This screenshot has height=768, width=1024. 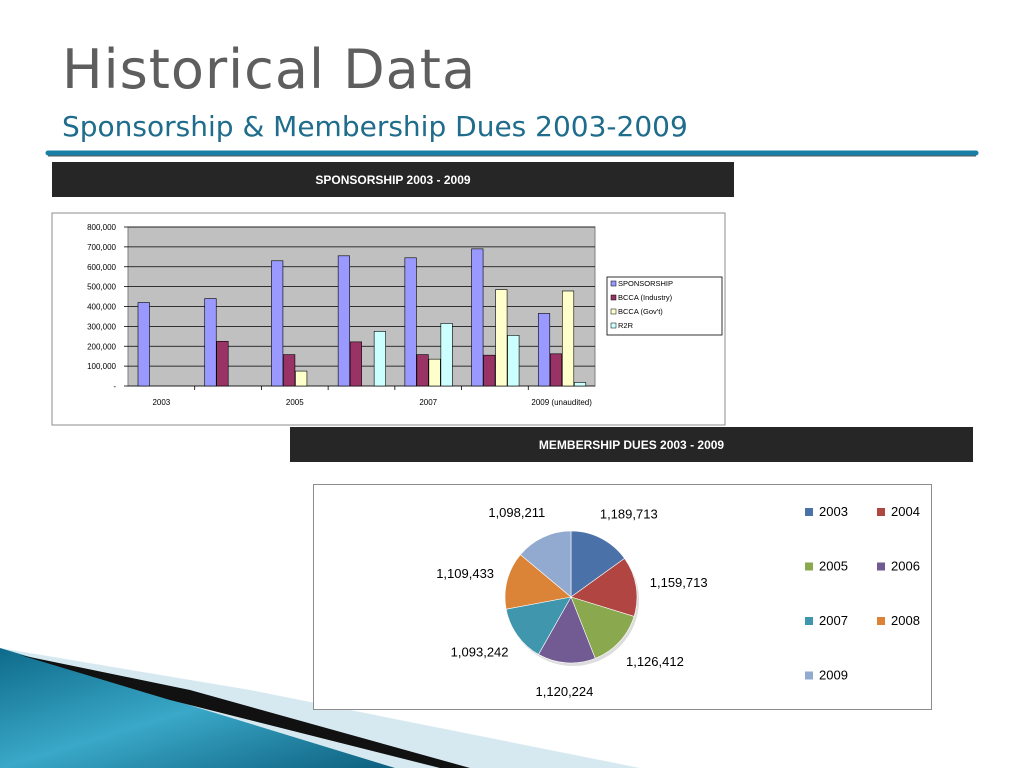 I want to click on pie-legend-swatch-2008, so click(x=881, y=621).